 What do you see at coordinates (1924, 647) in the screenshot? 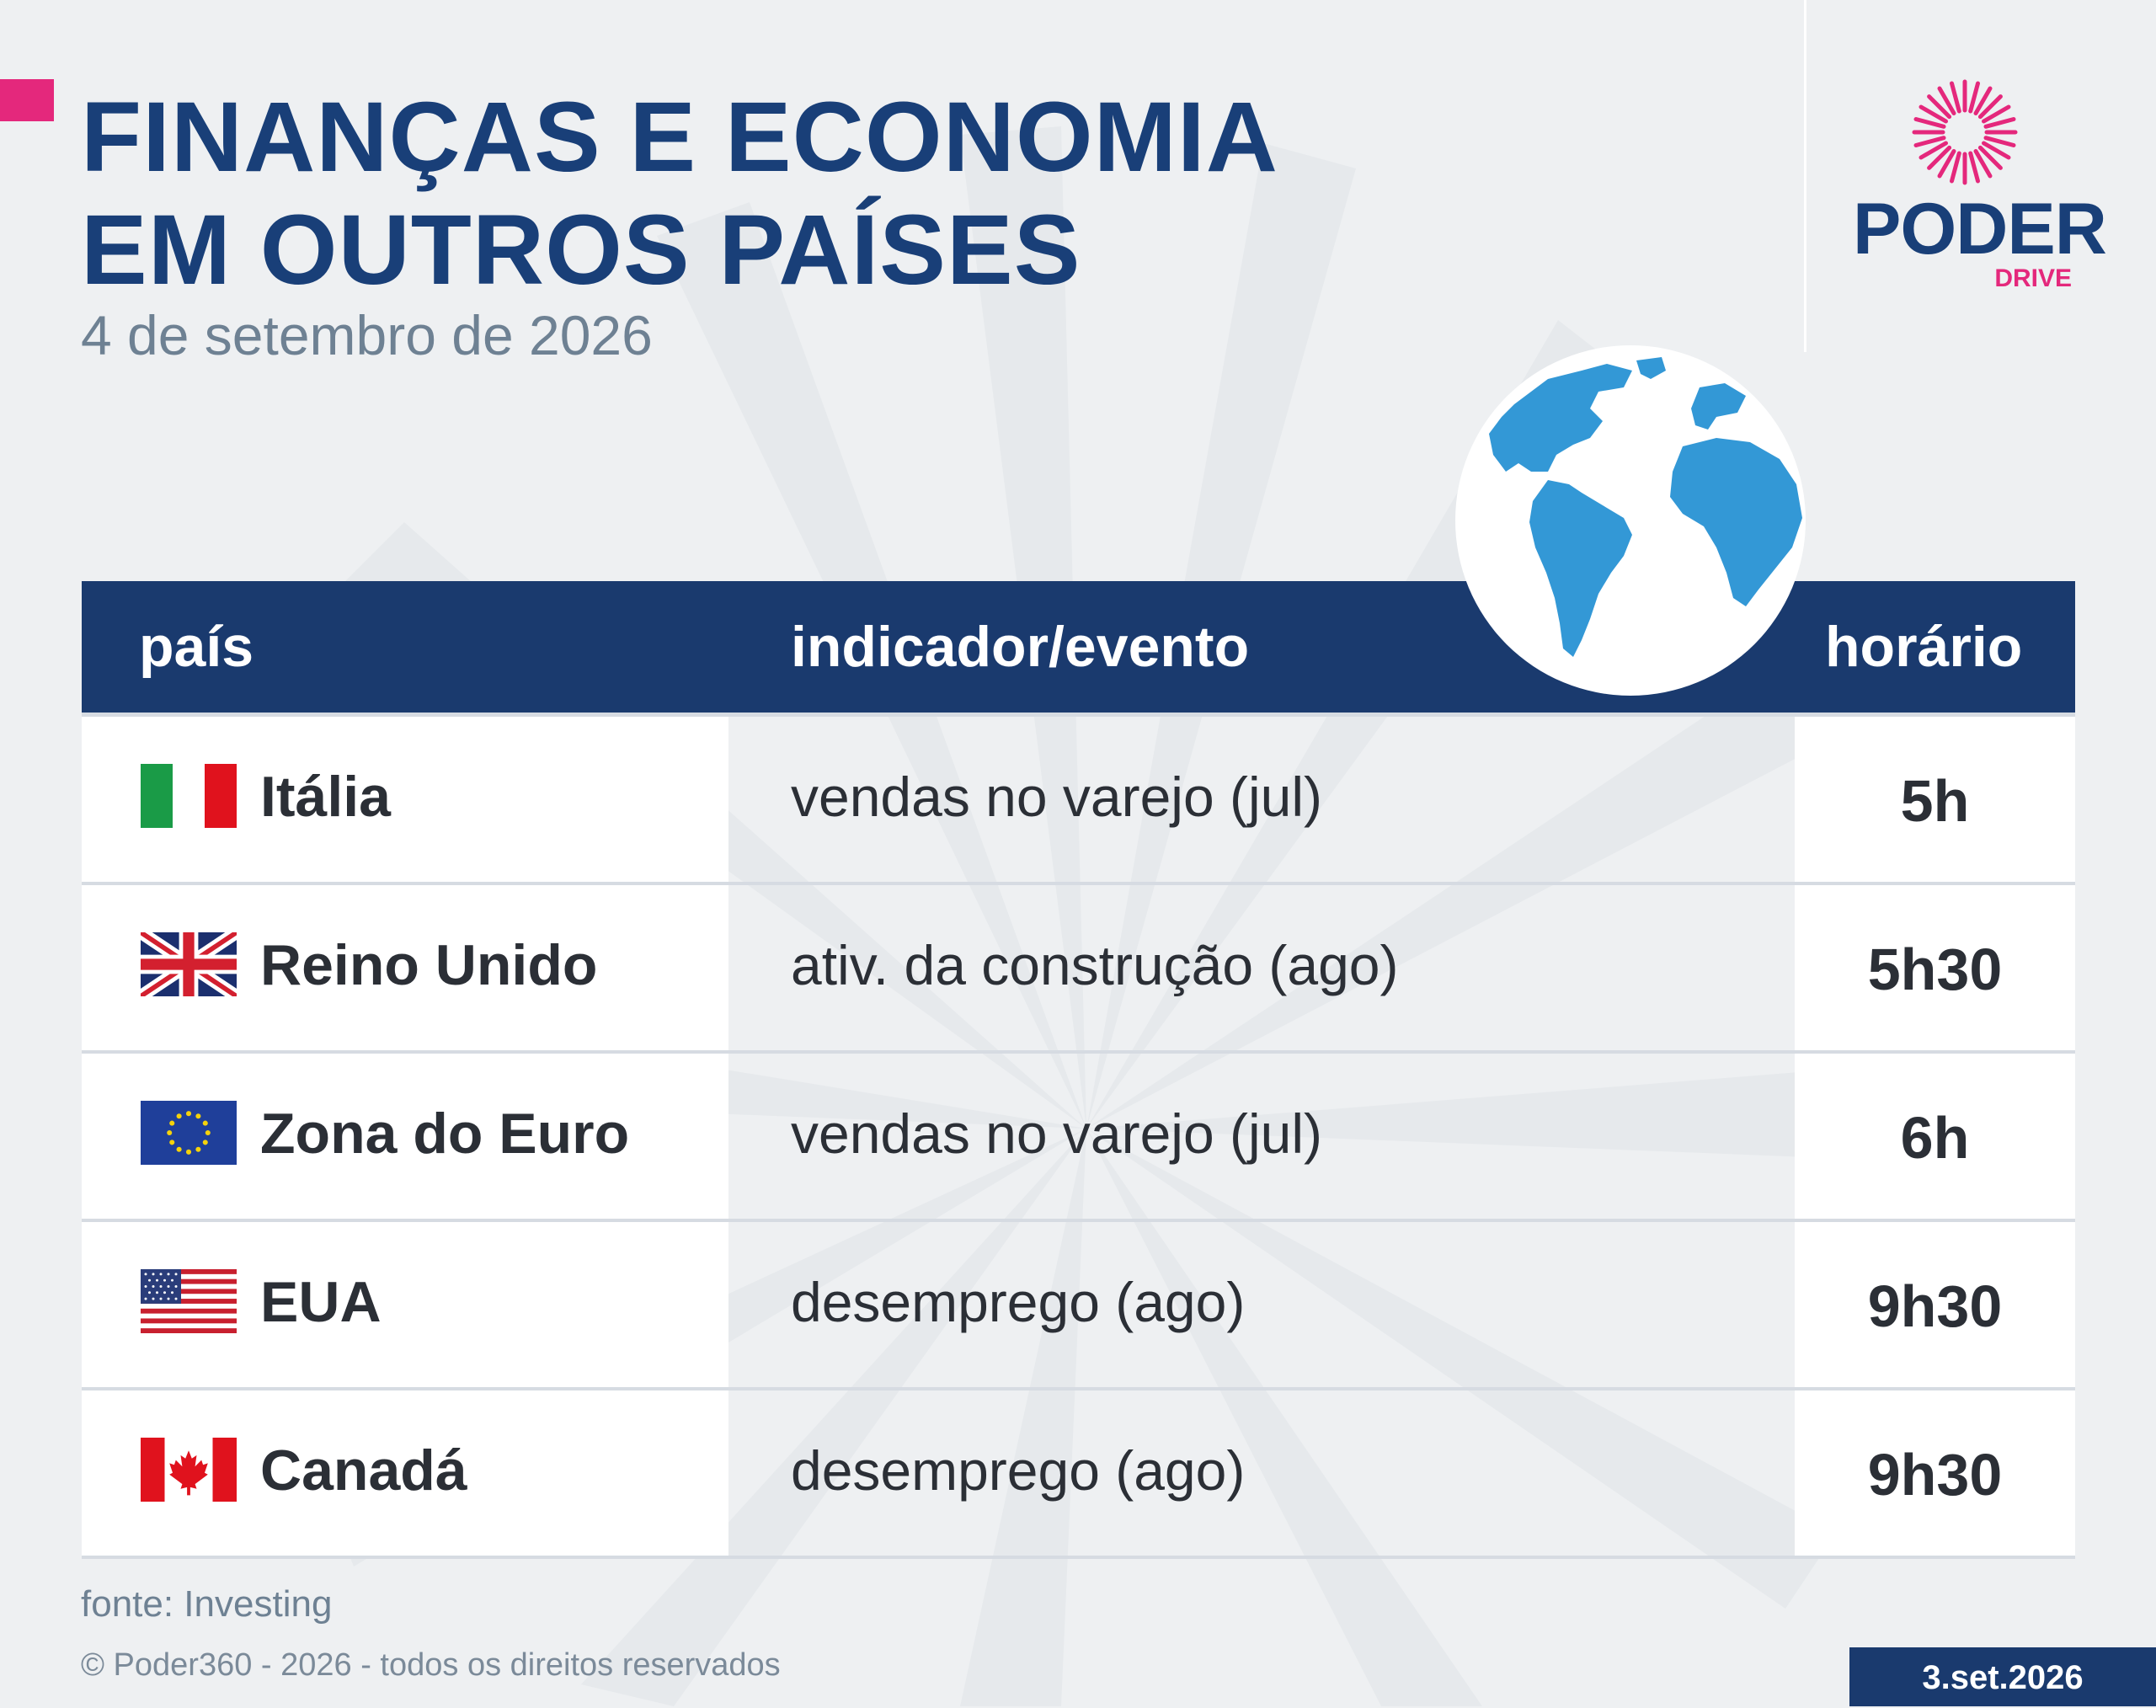
I see `header-time: horário` at bounding box center [1924, 647].